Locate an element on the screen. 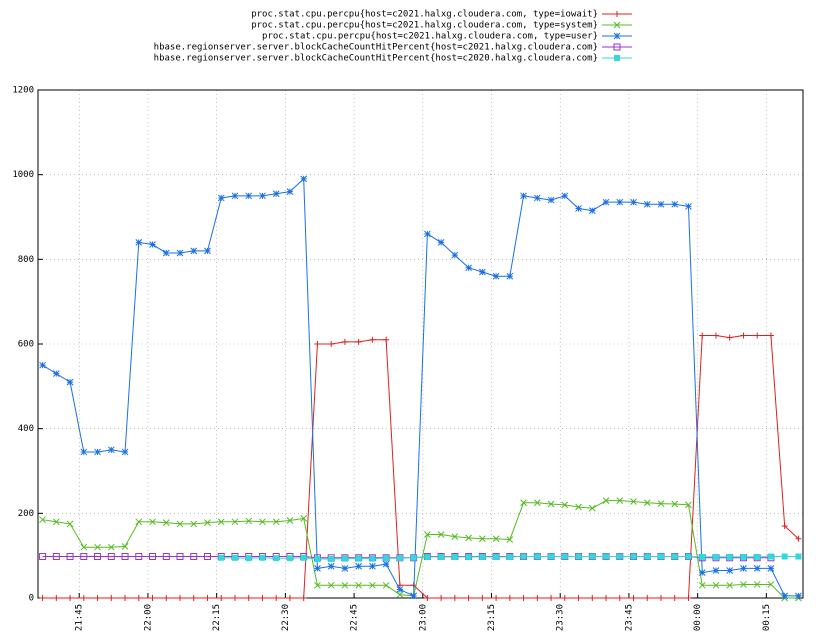 Image resolution: width=838 pixels, height=644 pixels. x-tick-label: 23:15 is located at coordinates (492, 617).